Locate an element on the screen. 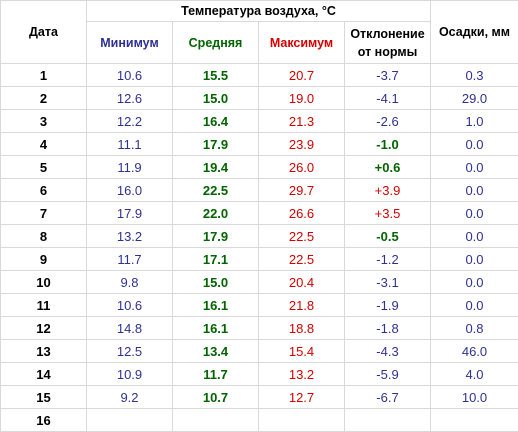  precip-cell: 1.0 is located at coordinates (474, 121).